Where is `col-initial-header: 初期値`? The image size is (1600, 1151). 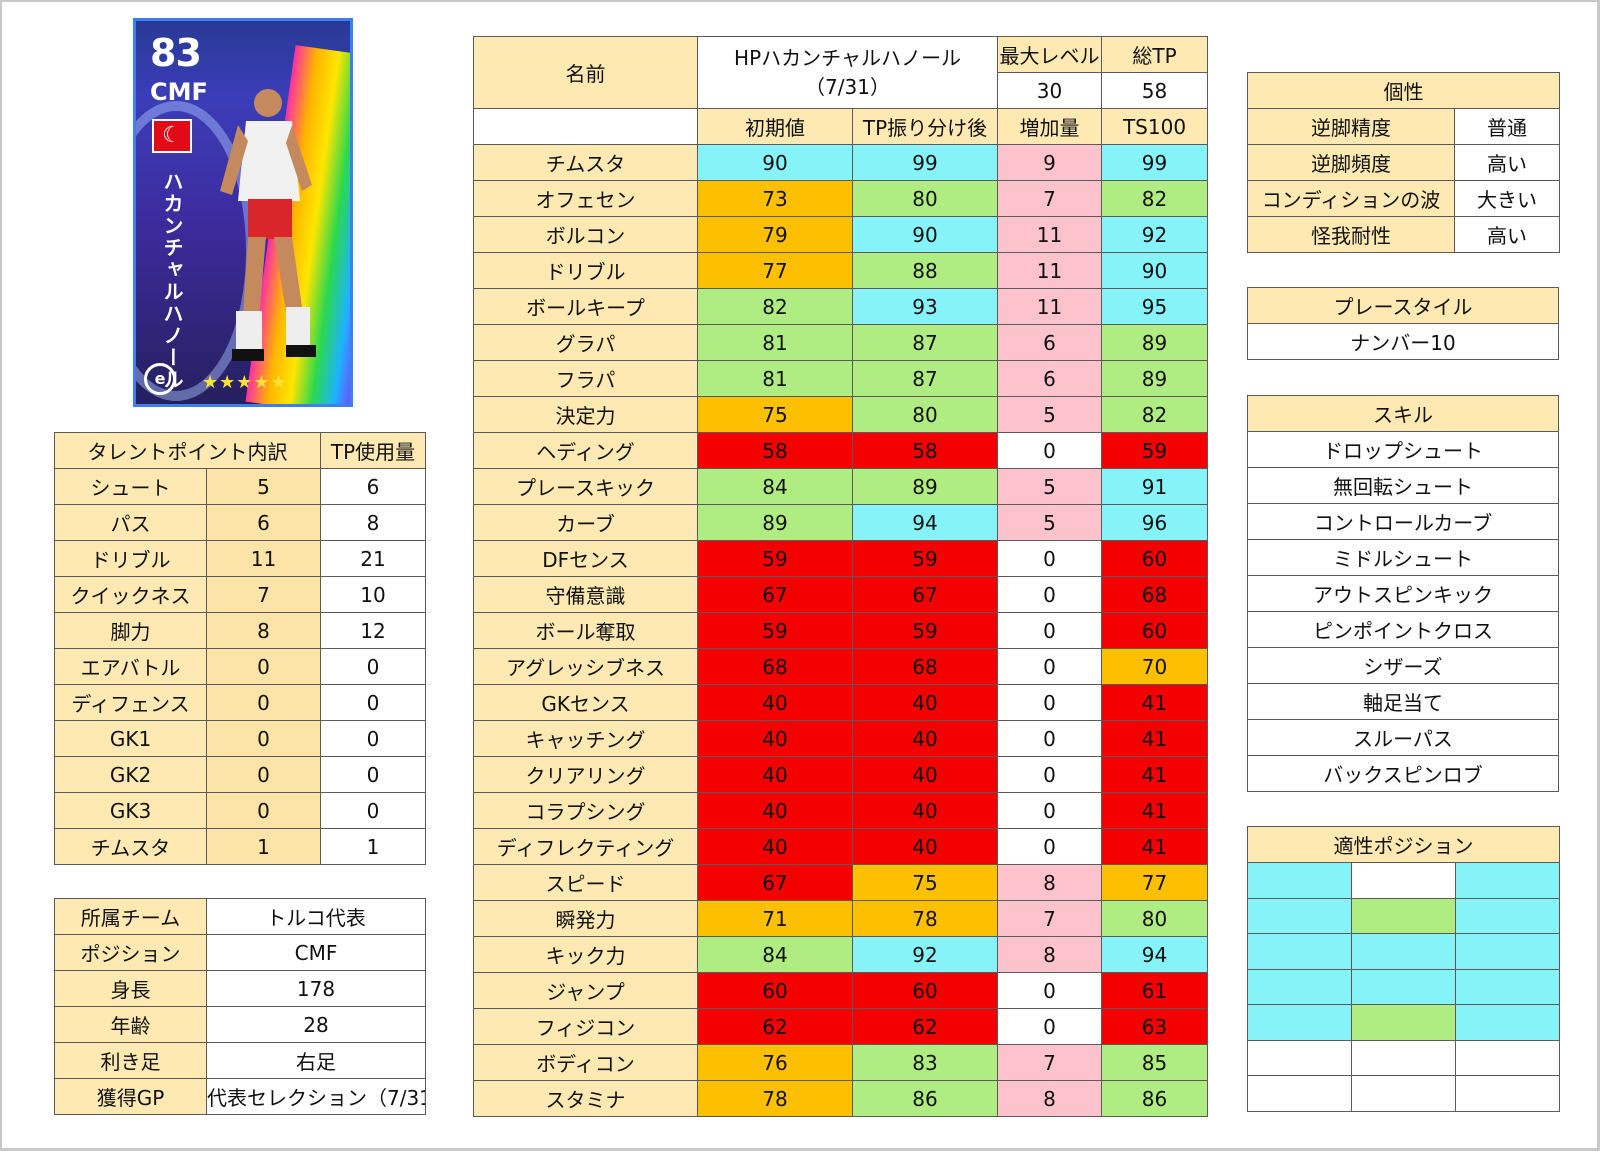 col-initial-header: 初期値 is located at coordinates (775, 126).